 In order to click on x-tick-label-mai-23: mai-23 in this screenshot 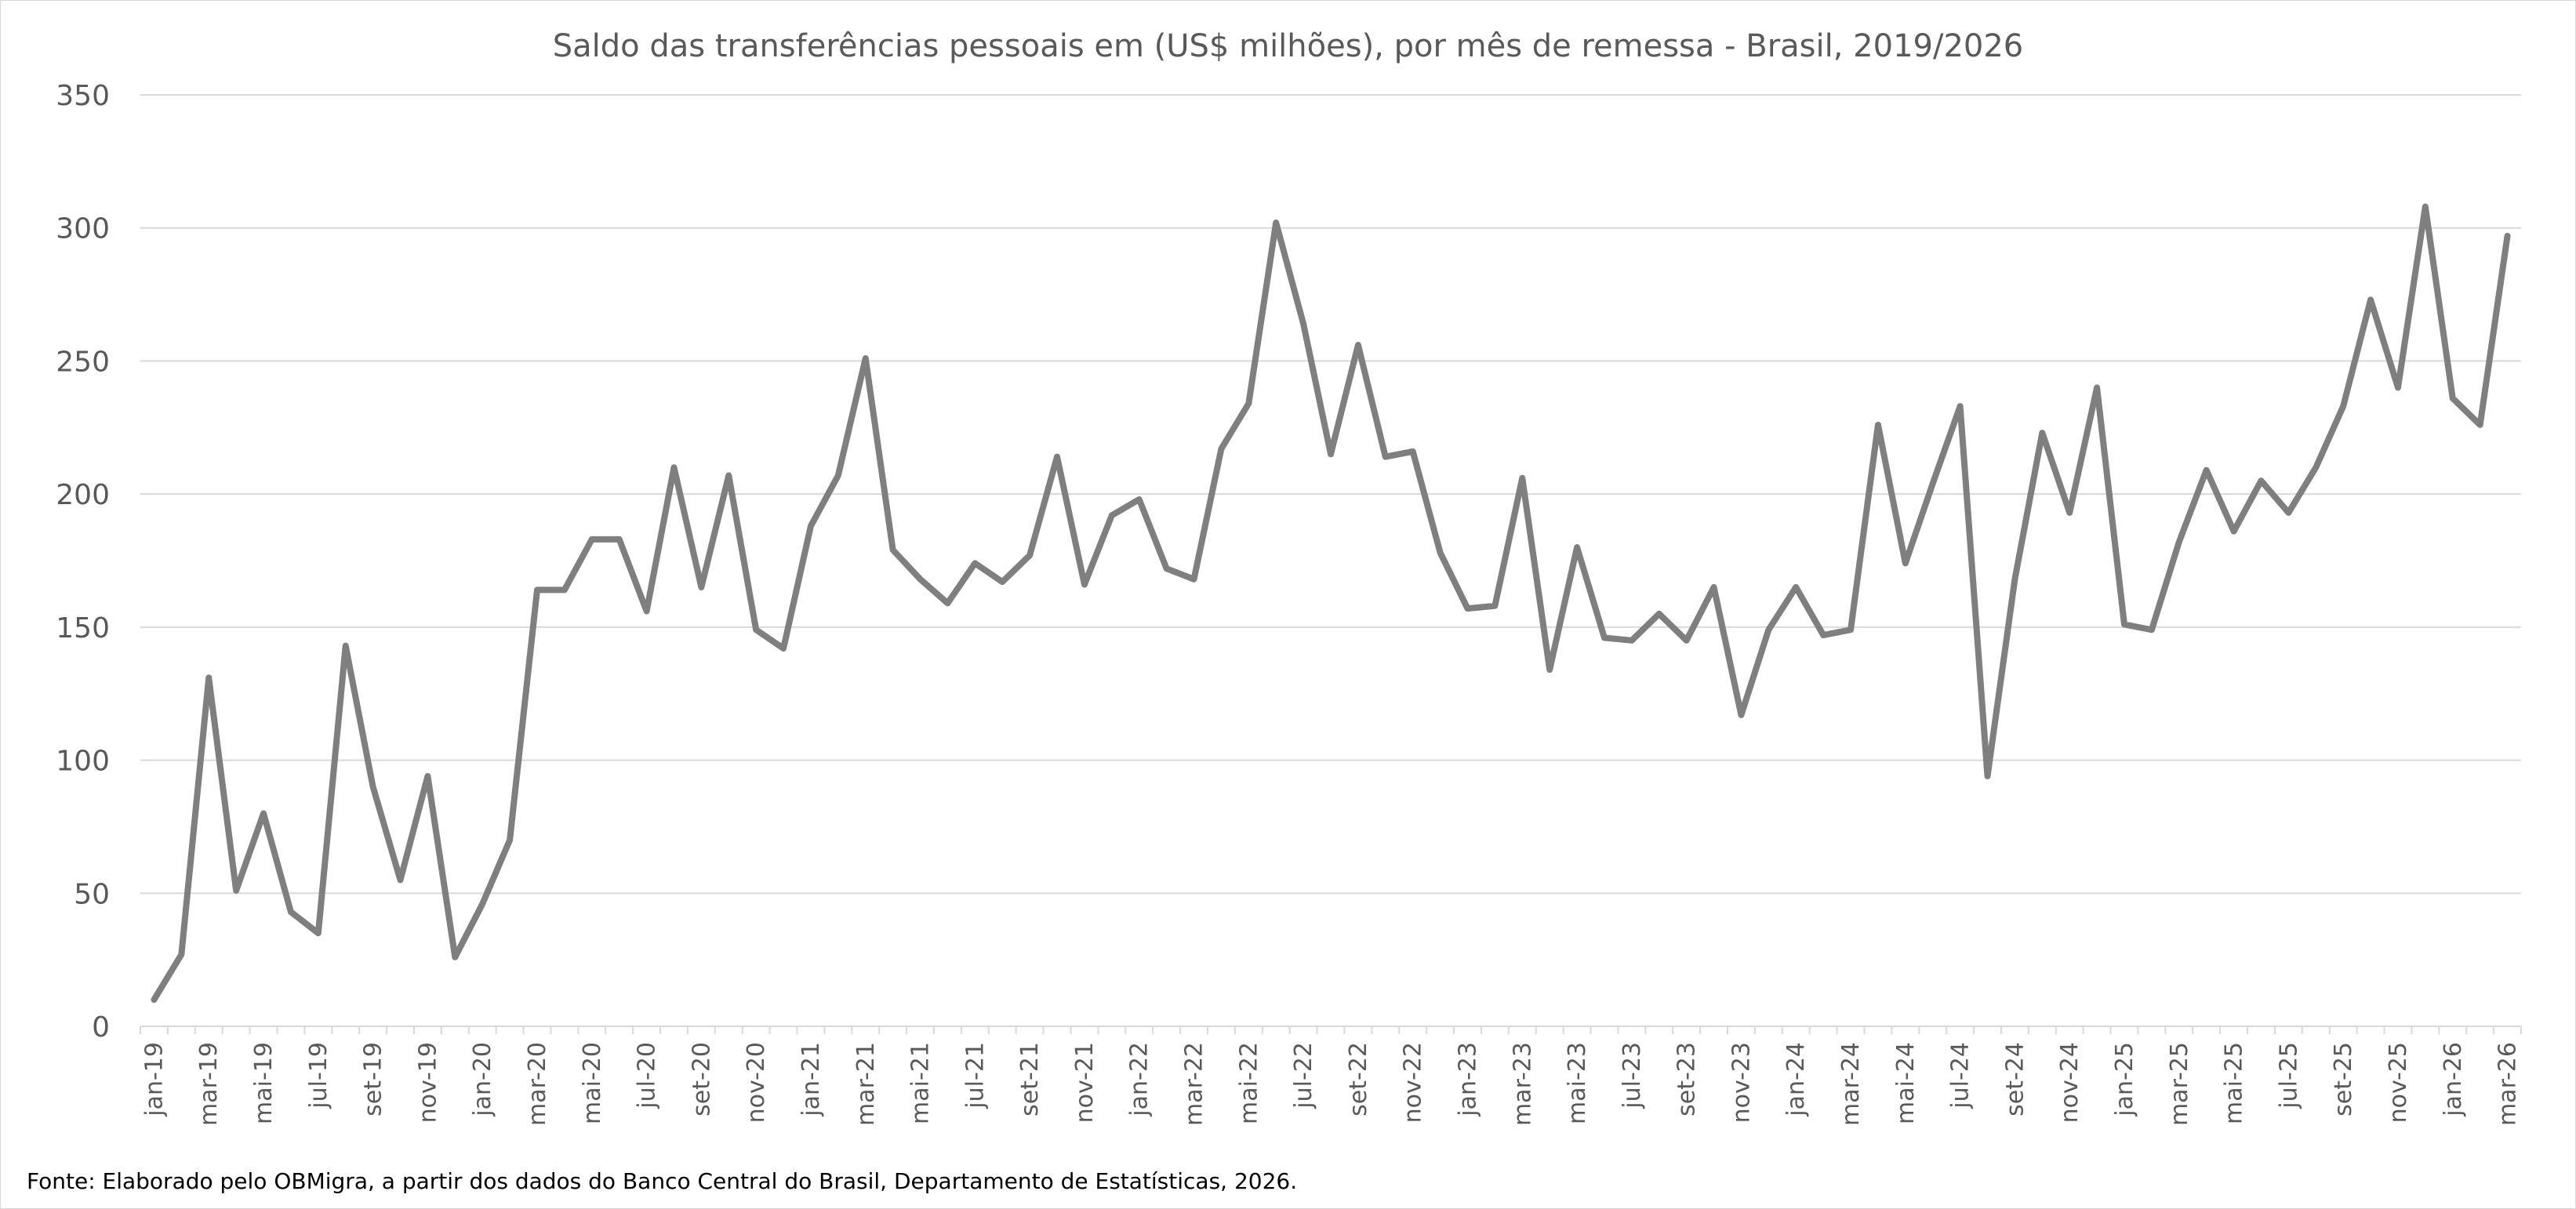, I will do `click(1577, 1083)`.